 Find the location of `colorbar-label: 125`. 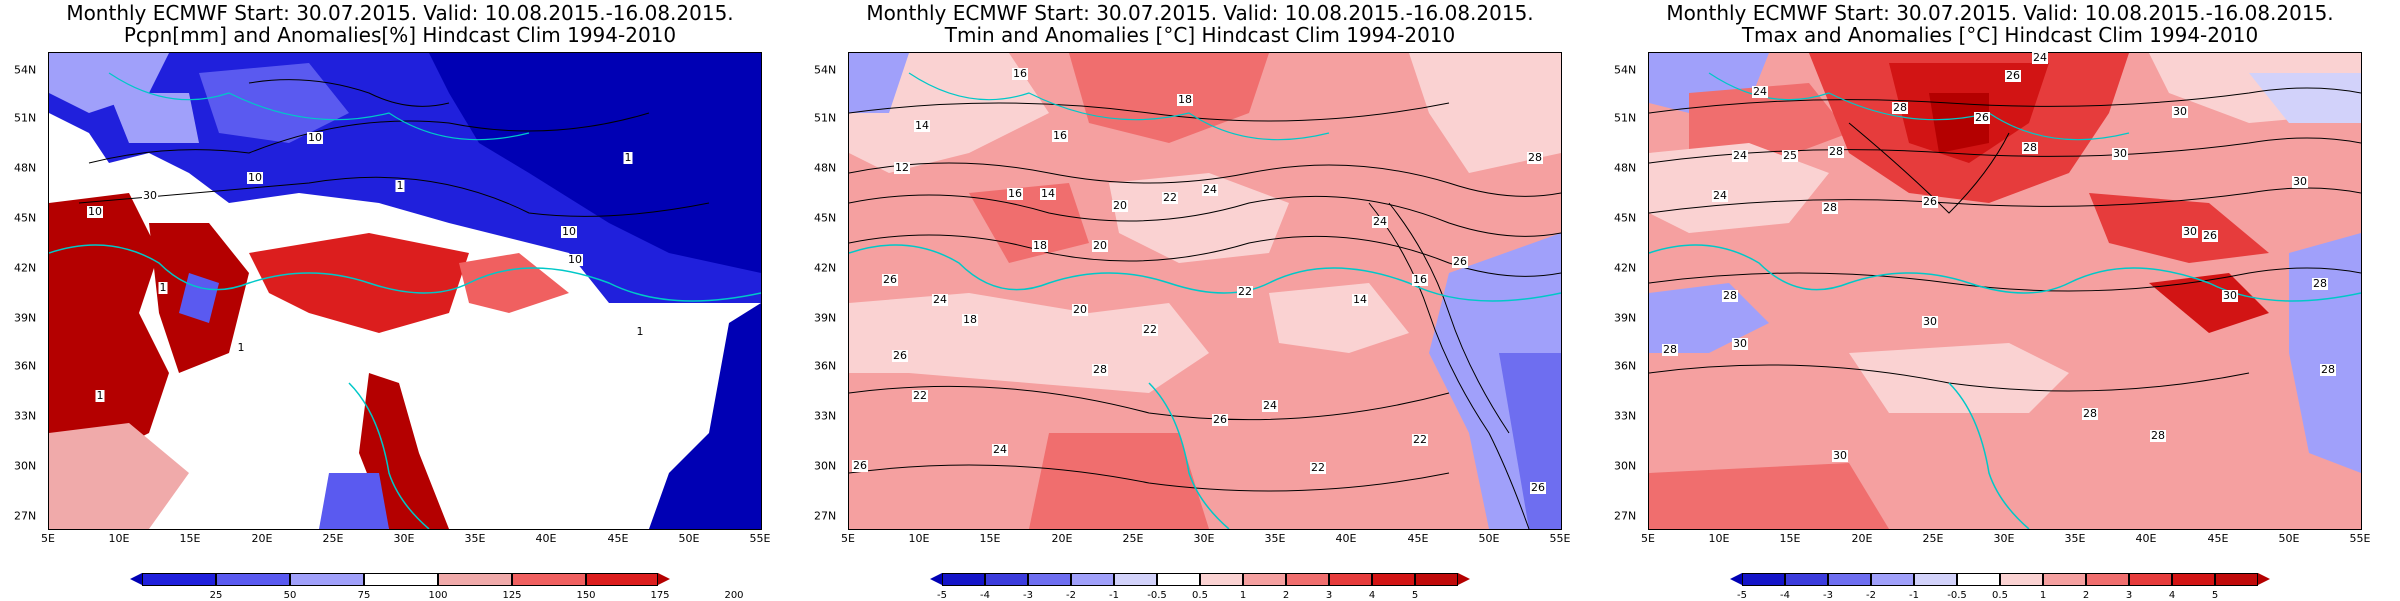

colorbar-label: 125 is located at coordinates (512, 595).